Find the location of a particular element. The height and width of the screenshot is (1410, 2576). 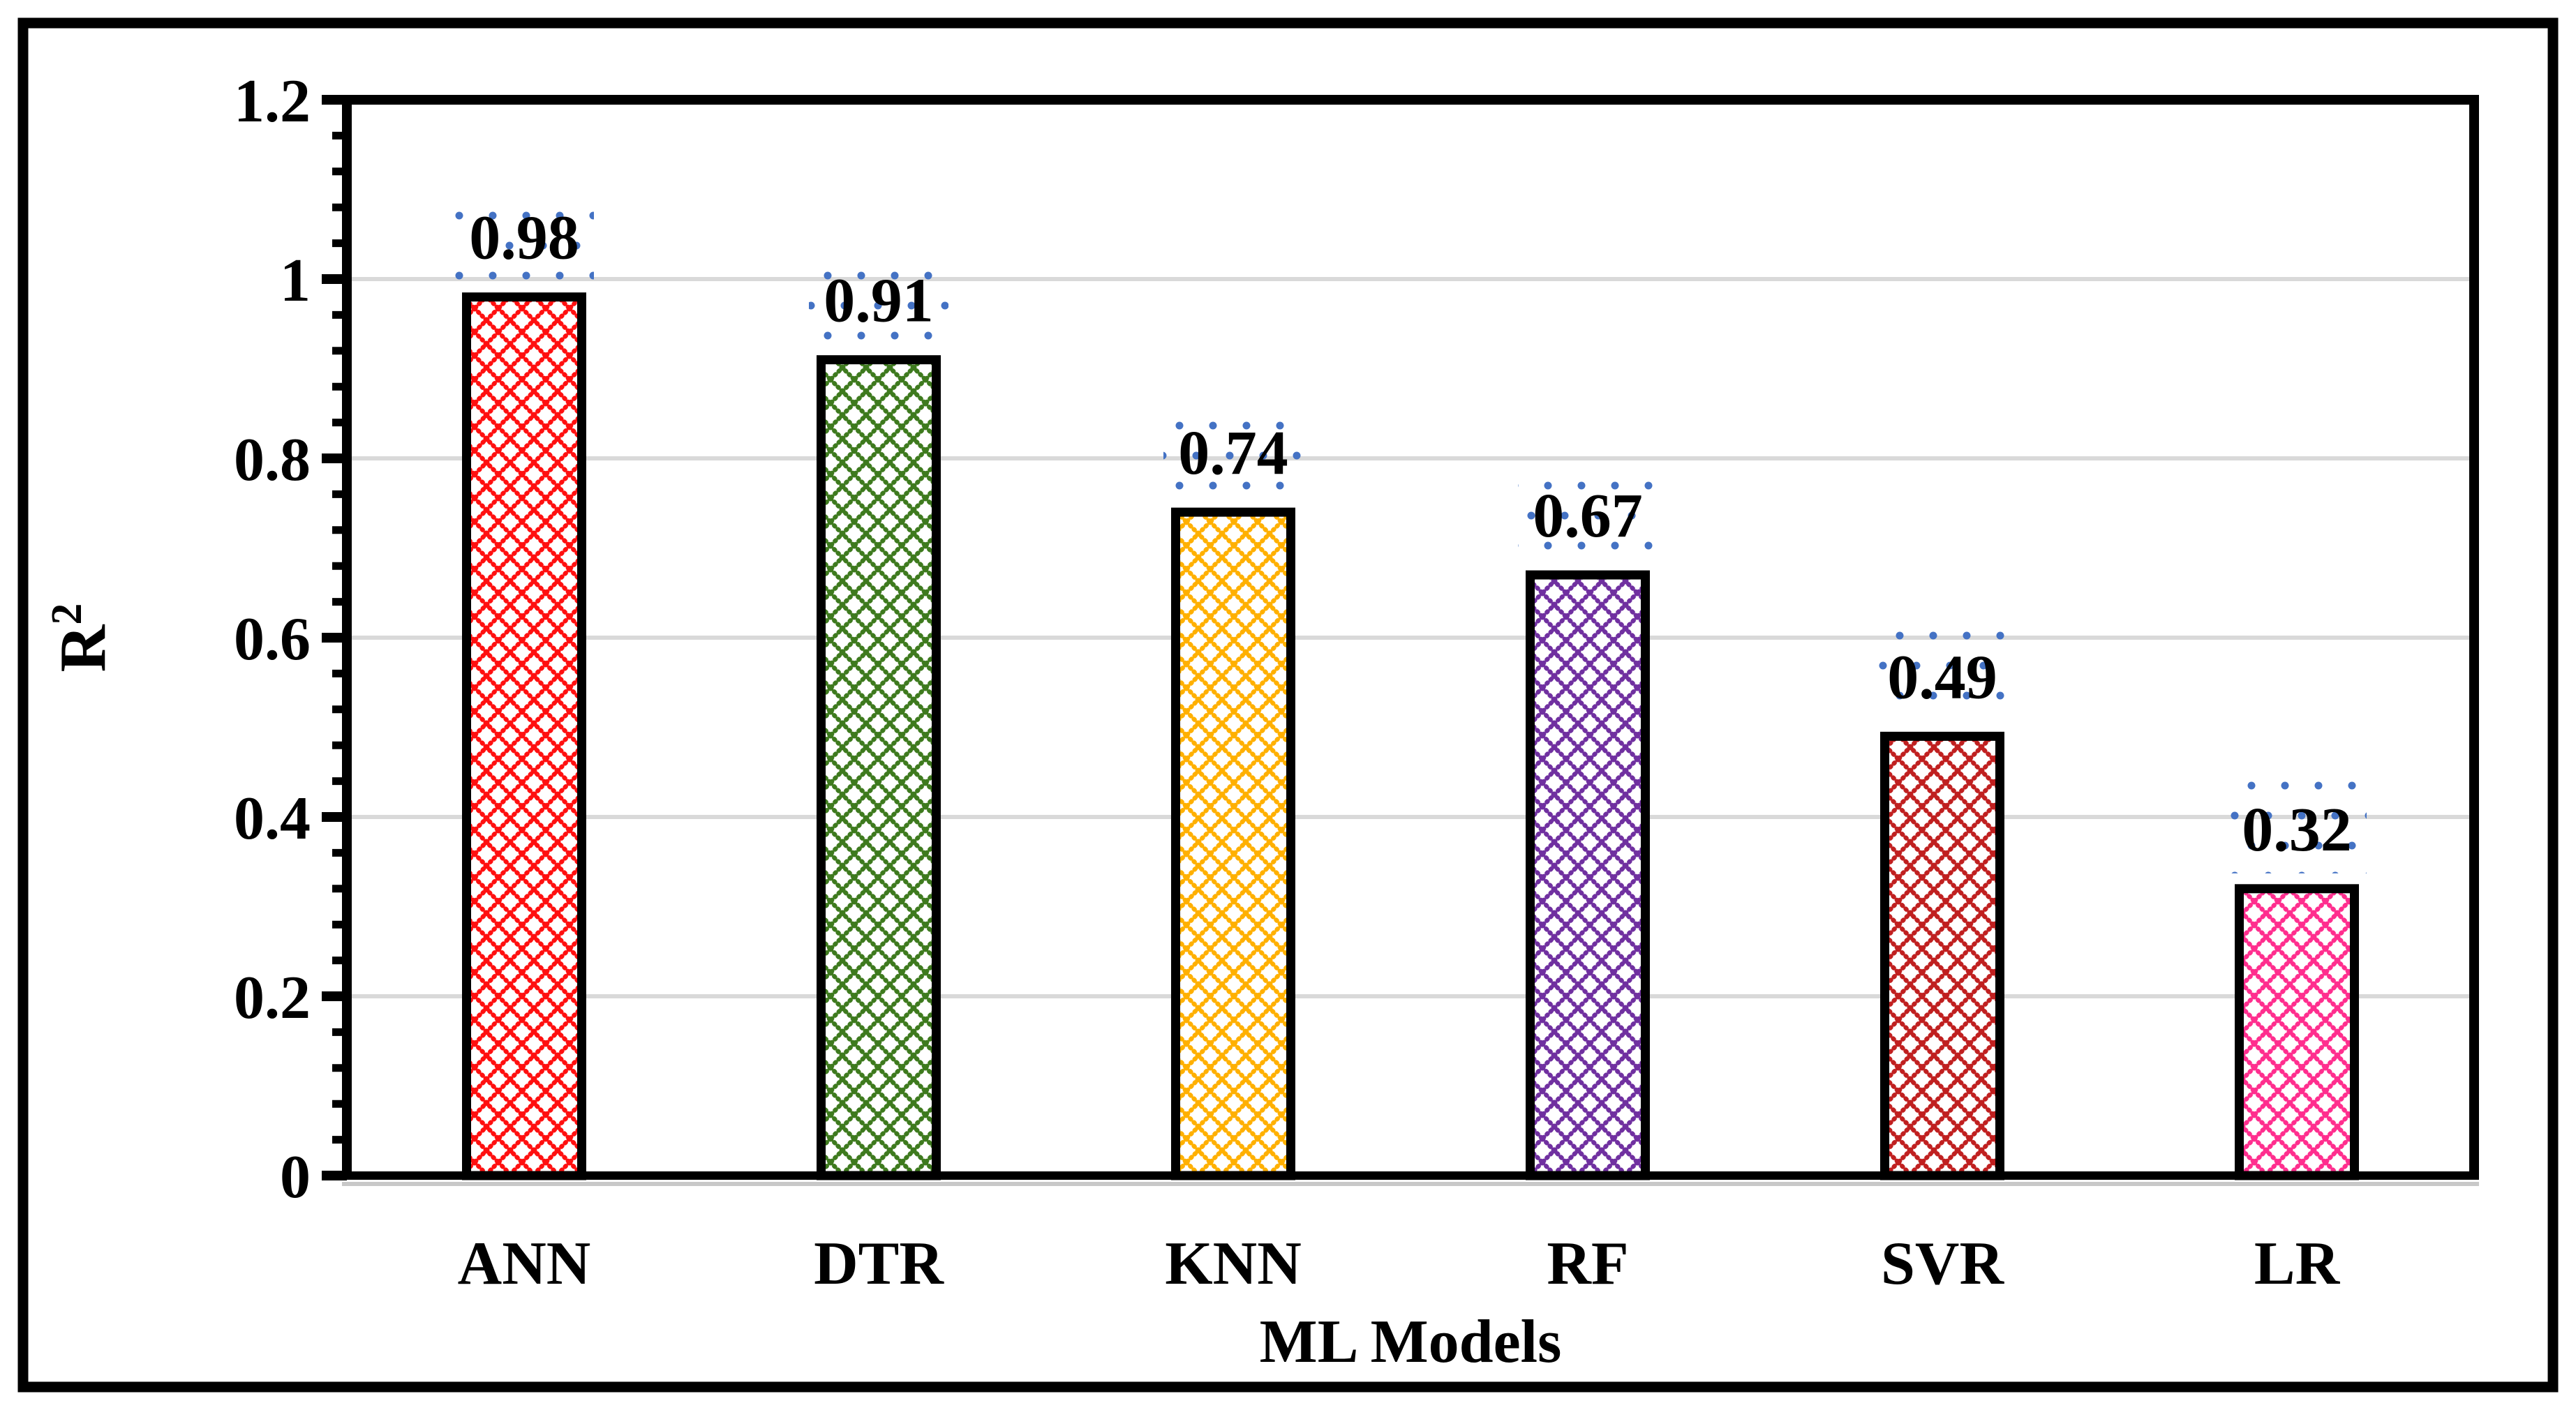

data-label-svr: 0.49 is located at coordinates (1942, 677).